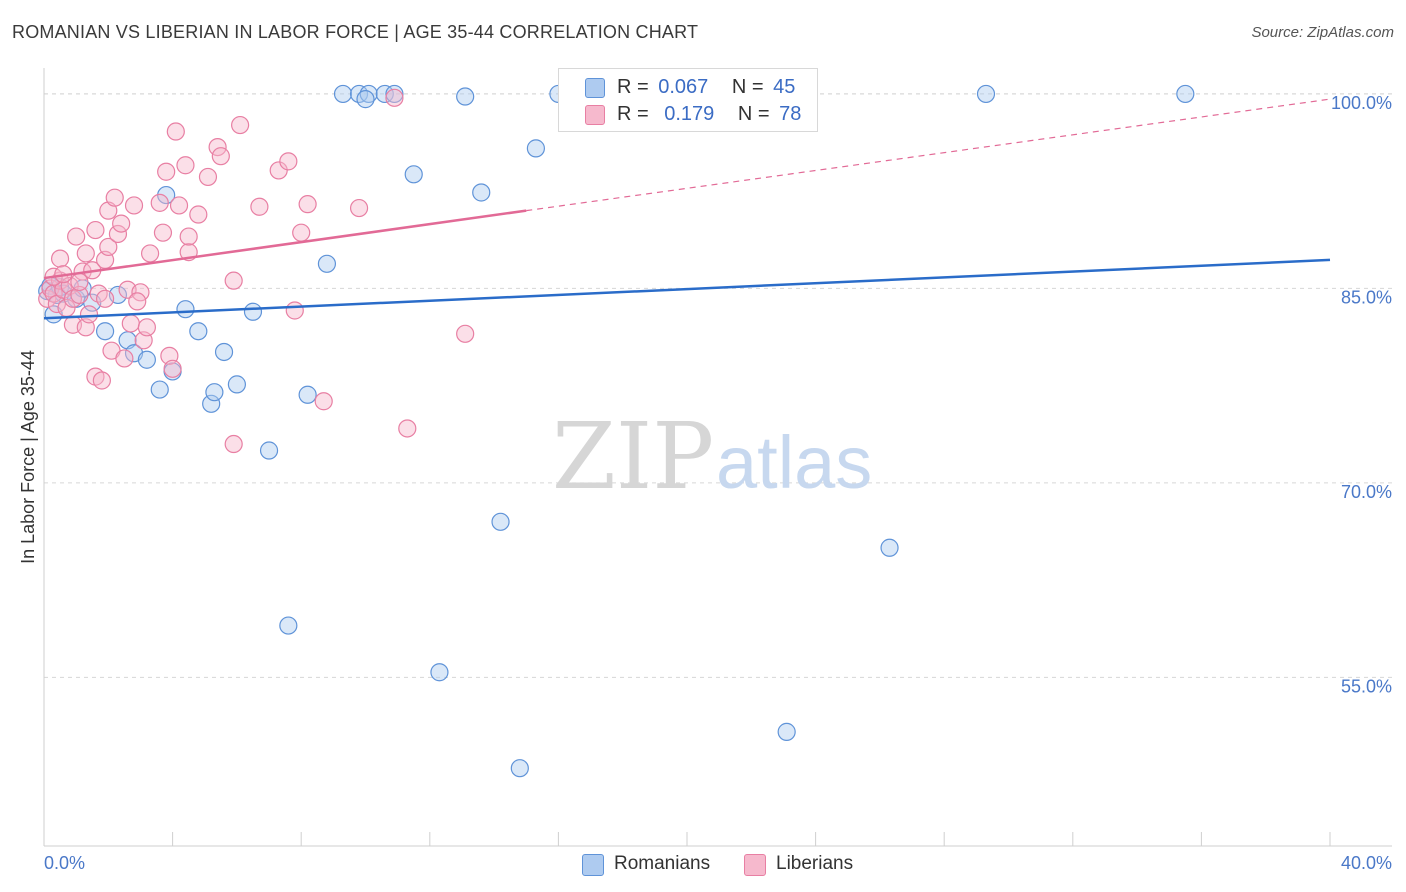 This screenshot has width=1406, height=892. I want to click on y-tick-label: 70.0%, so click(1366, 492).